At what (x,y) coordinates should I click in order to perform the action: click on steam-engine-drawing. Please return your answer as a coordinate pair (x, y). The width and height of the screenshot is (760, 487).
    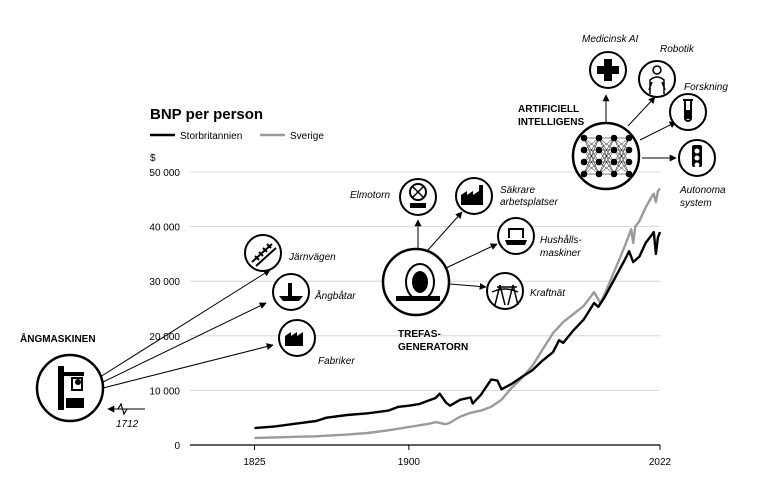
    Looking at the image, I should click on (71, 388).